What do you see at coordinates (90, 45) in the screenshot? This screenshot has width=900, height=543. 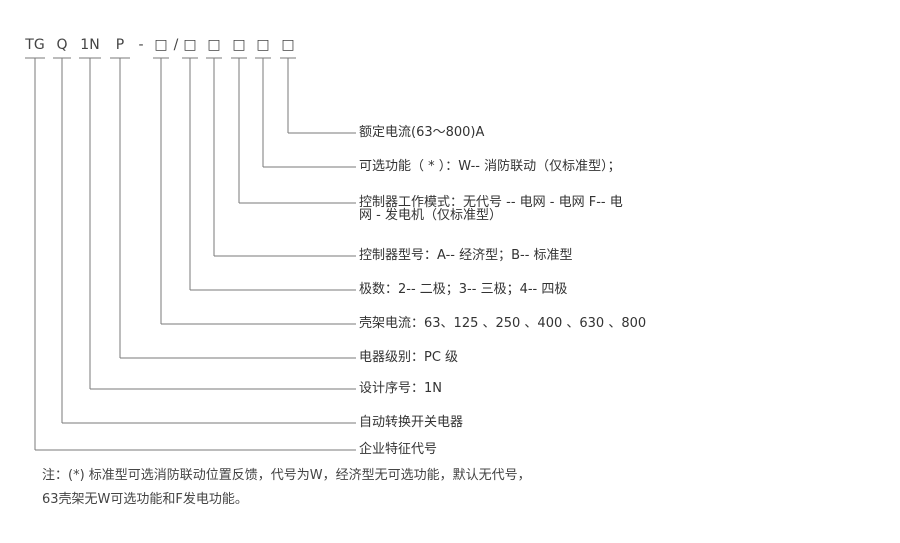 I see `code-1n: 1N` at bounding box center [90, 45].